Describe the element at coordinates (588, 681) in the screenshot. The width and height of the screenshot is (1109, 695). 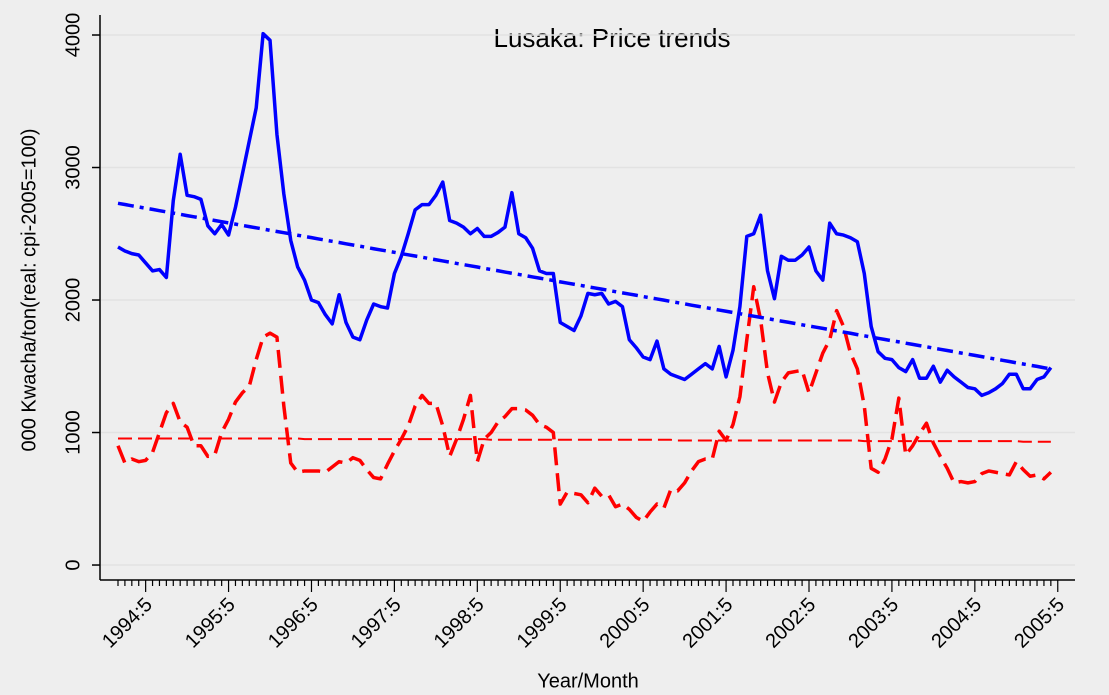
I see `x-axis-label: Year/Month` at that location.